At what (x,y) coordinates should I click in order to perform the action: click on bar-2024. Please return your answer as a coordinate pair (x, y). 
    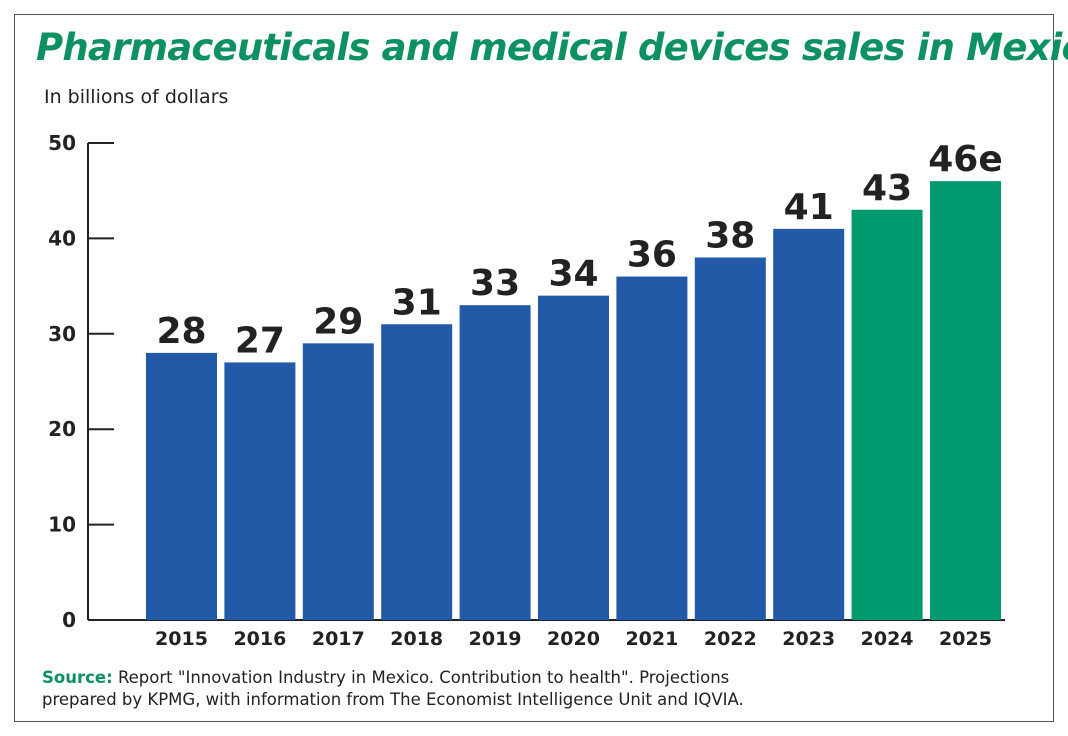
    Looking at the image, I should click on (887, 414).